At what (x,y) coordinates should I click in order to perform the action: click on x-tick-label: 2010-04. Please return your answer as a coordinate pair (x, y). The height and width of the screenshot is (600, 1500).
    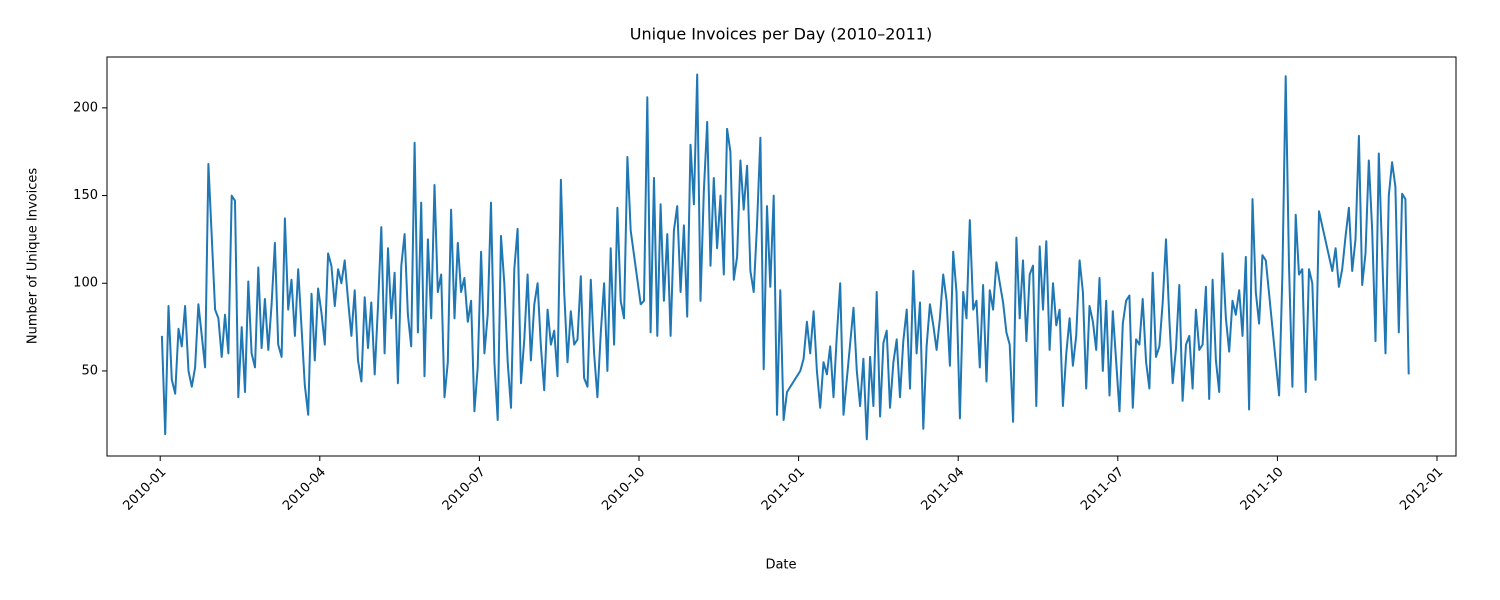
    Looking at the image, I should click on (304, 489).